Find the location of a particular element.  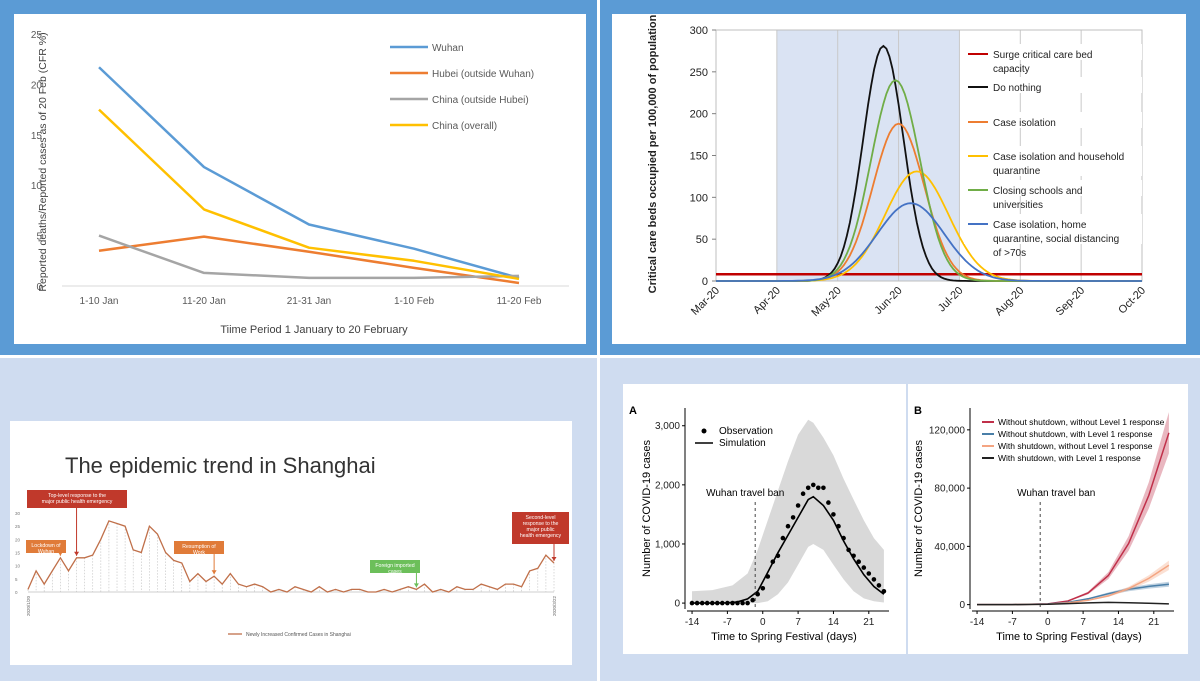

y-tick-label: 10 is located at coordinates (18, 566).